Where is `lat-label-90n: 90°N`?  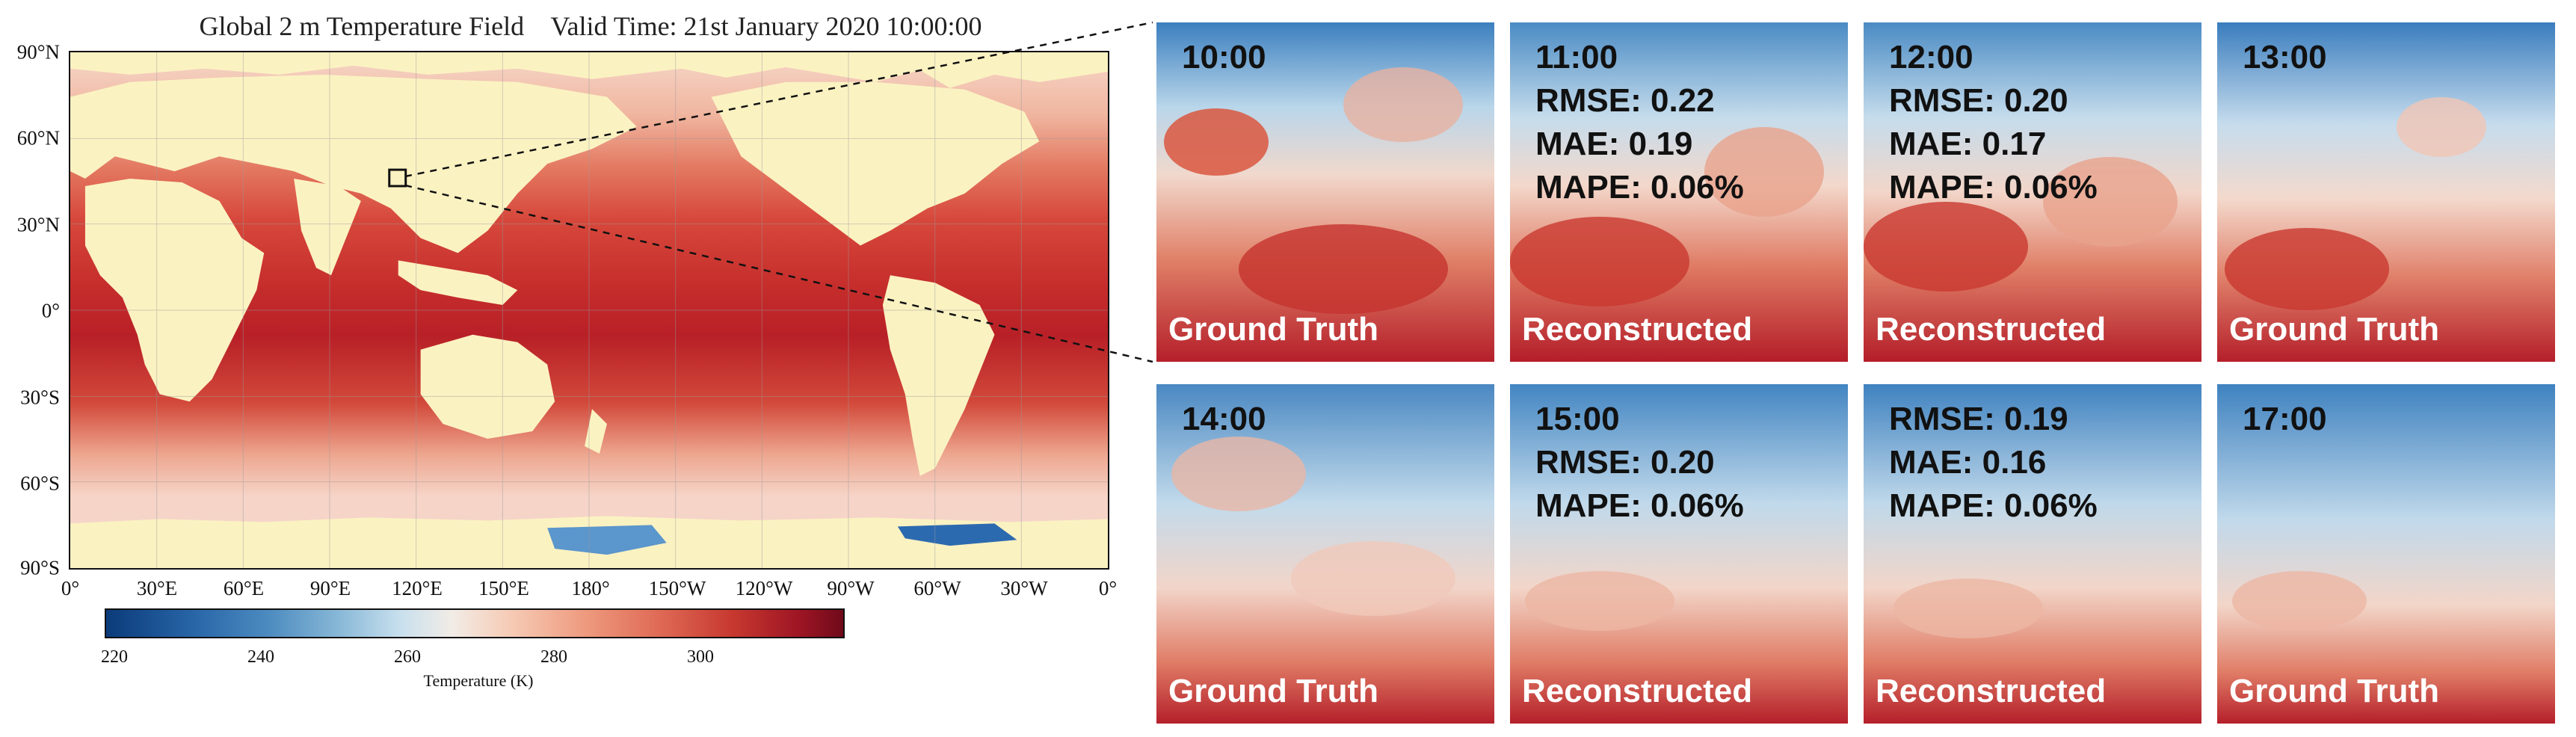
lat-label-90n: 90°N is located at coordinates (38, 52).